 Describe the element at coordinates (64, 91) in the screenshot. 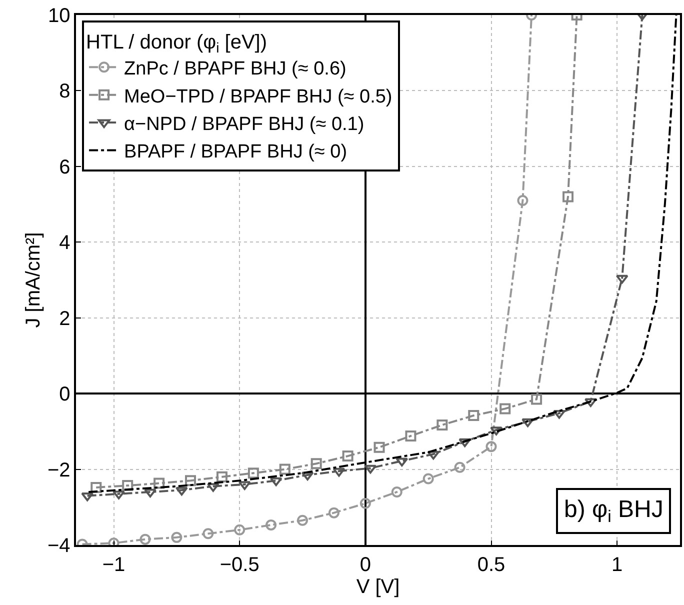

I see `y-tick-label: 8` at that location.